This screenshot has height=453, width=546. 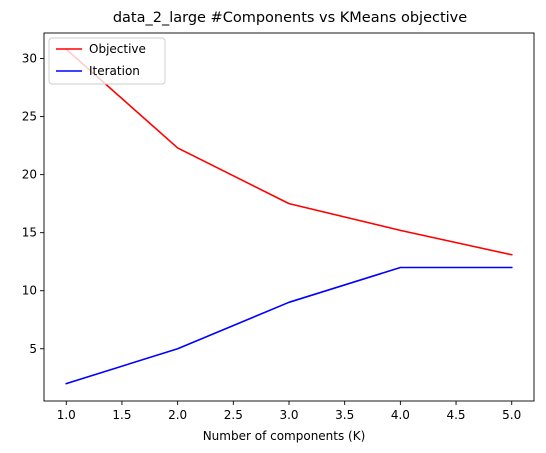 What do you see at coordinates (29, 117) in the screenshot?
I see `y-tick-label: 25` at bounding box center [29, 117].